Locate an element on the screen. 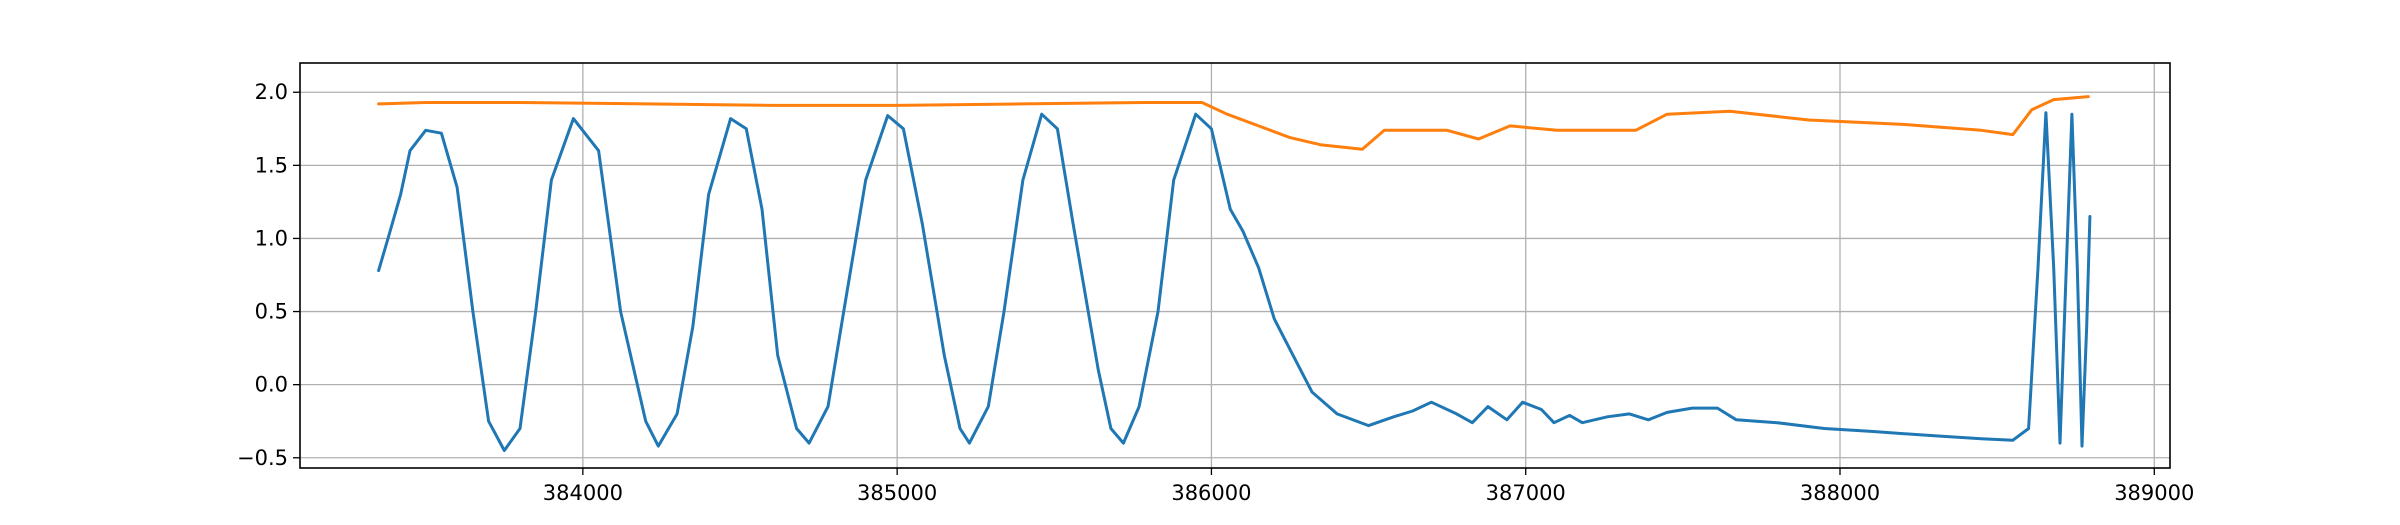  x-tick-label: 388000 is located at coordinates (1840, 493).